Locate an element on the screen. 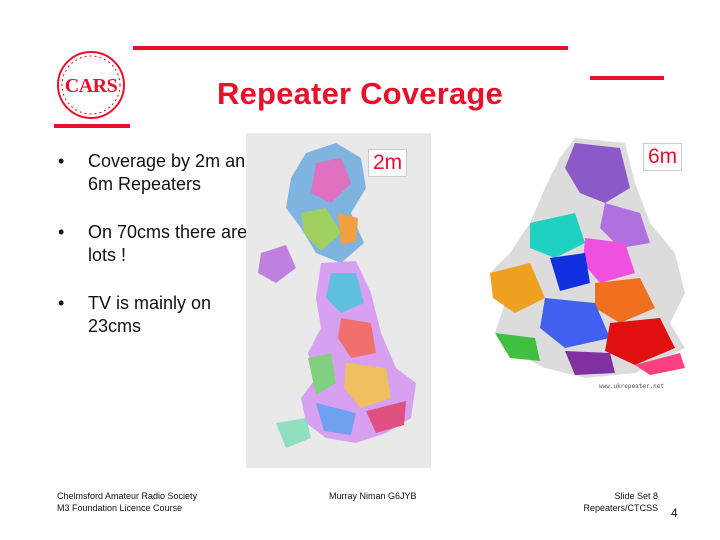 This screenshot has width=720, height=540. bullet-item: • TV is mainly on 23cms is located at coordinates (157, 315).